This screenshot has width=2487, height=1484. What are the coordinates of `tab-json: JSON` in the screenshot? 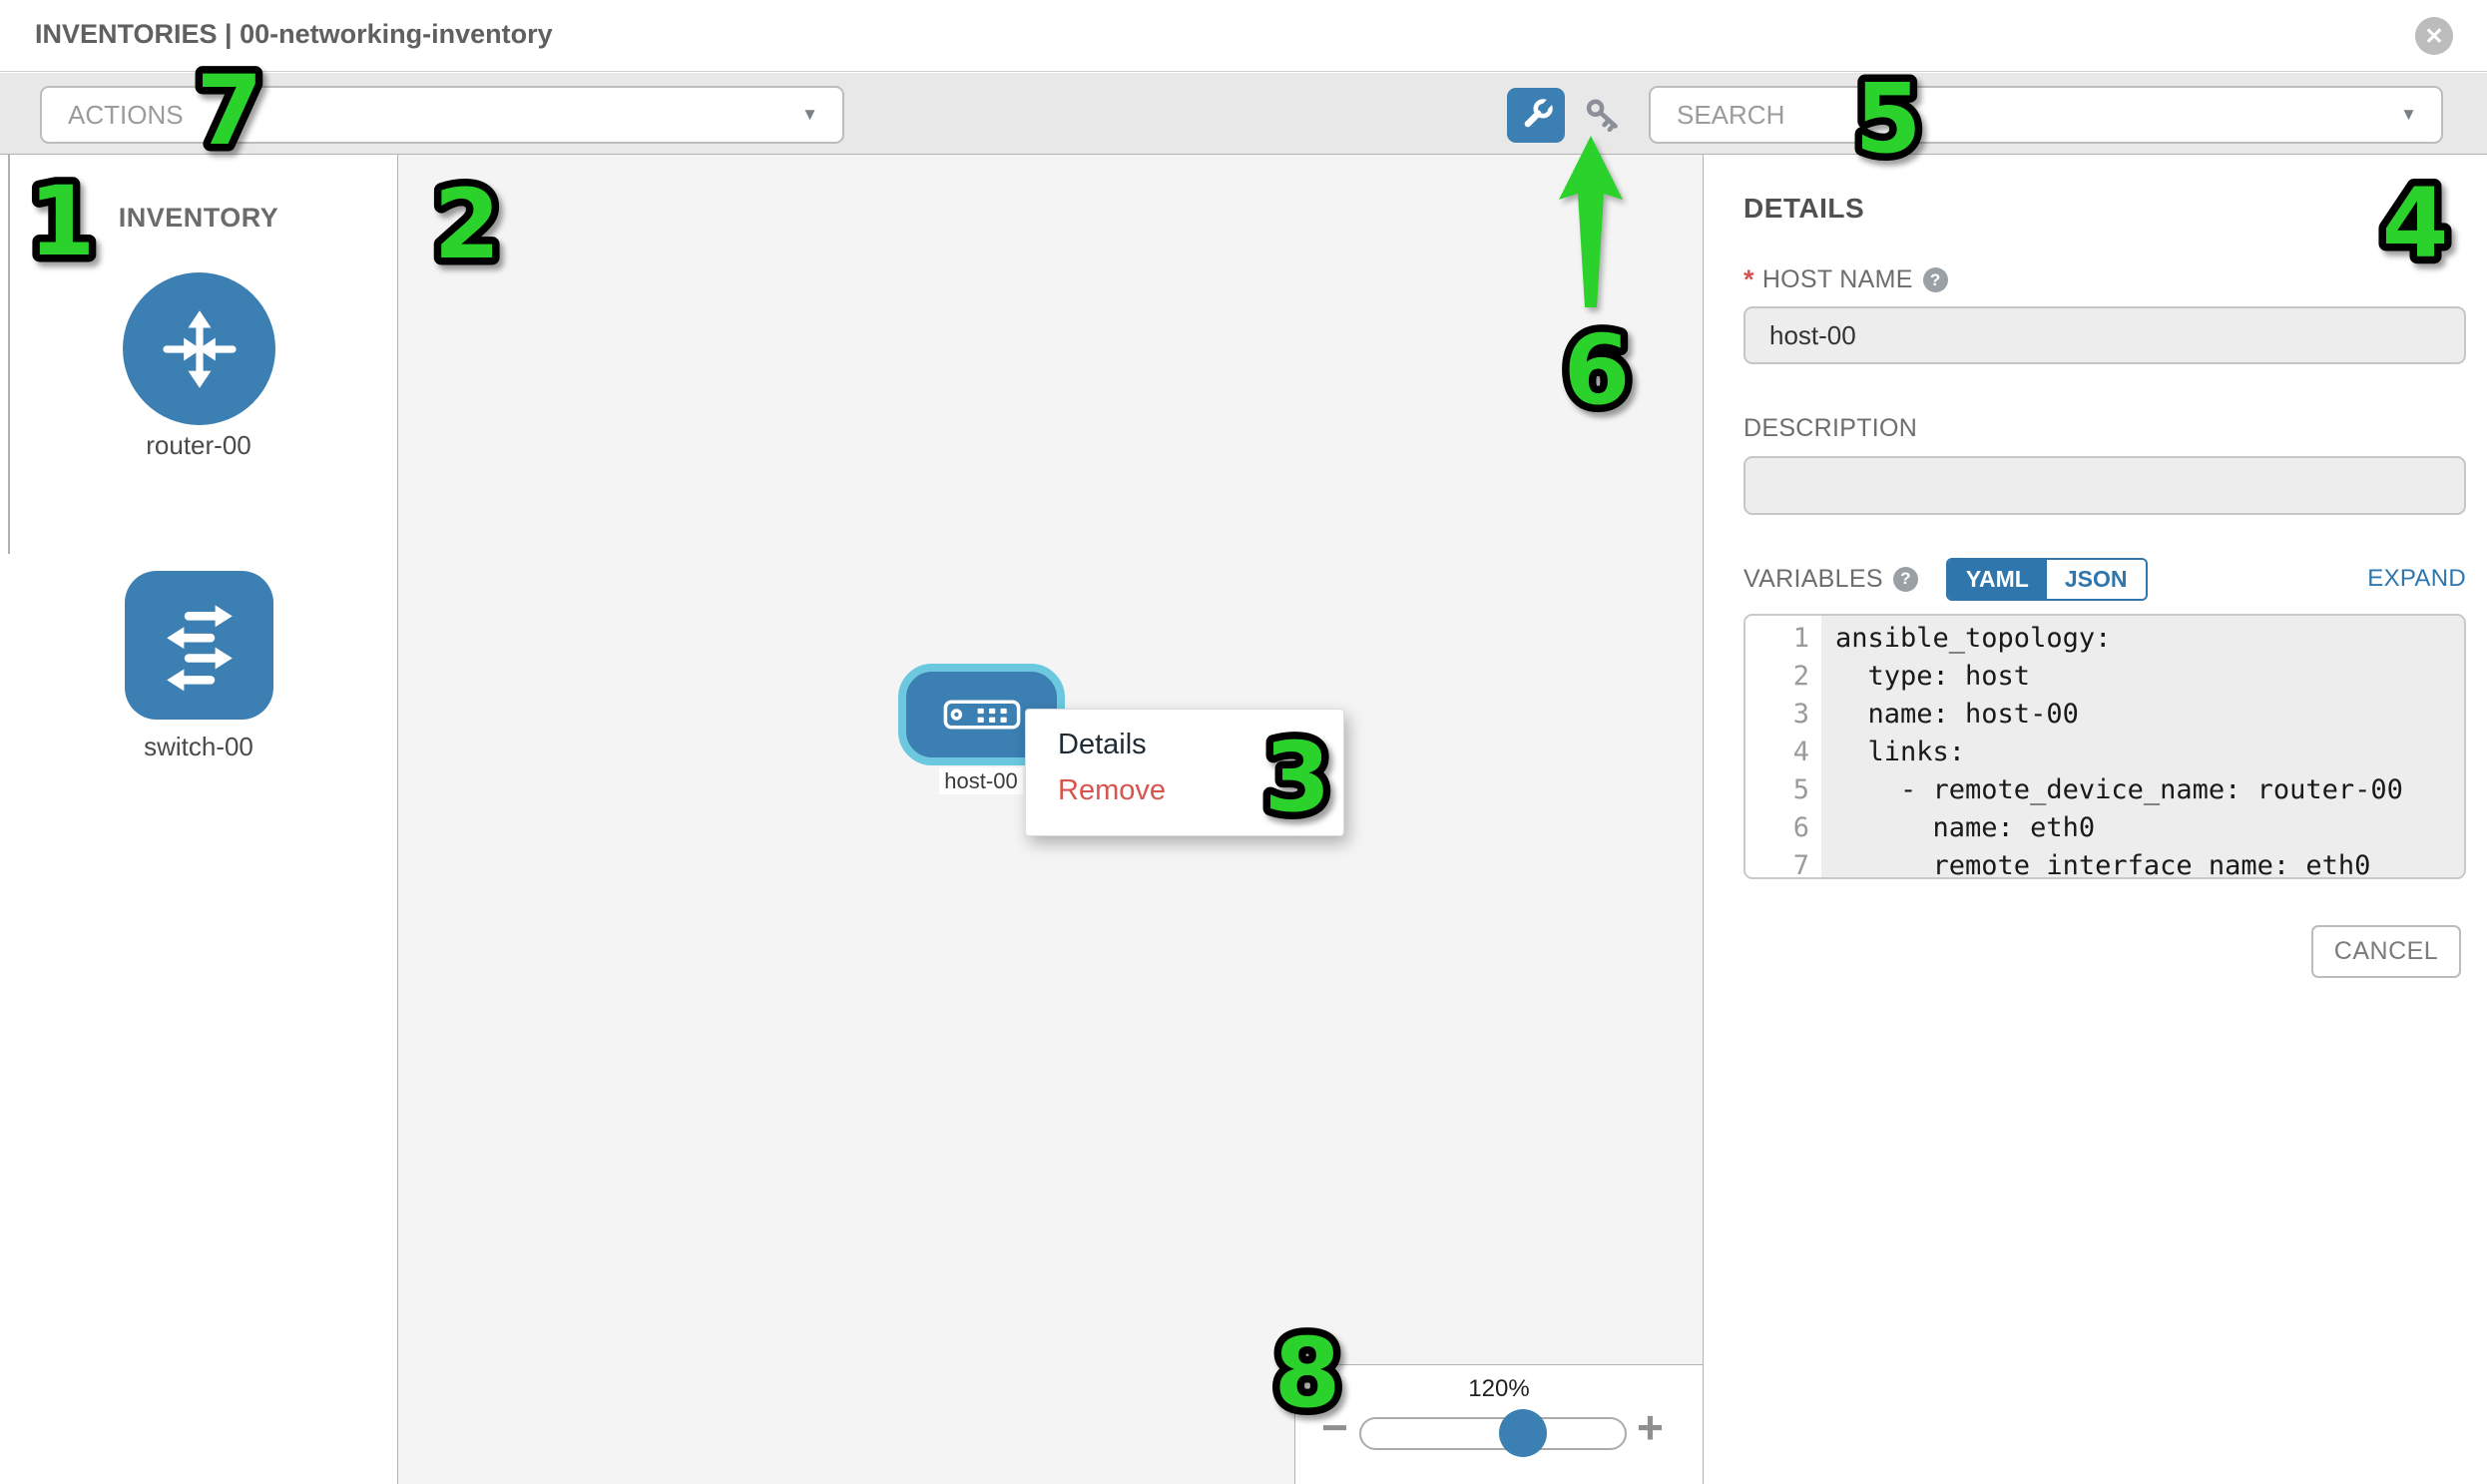 It's located at (2096, 579).